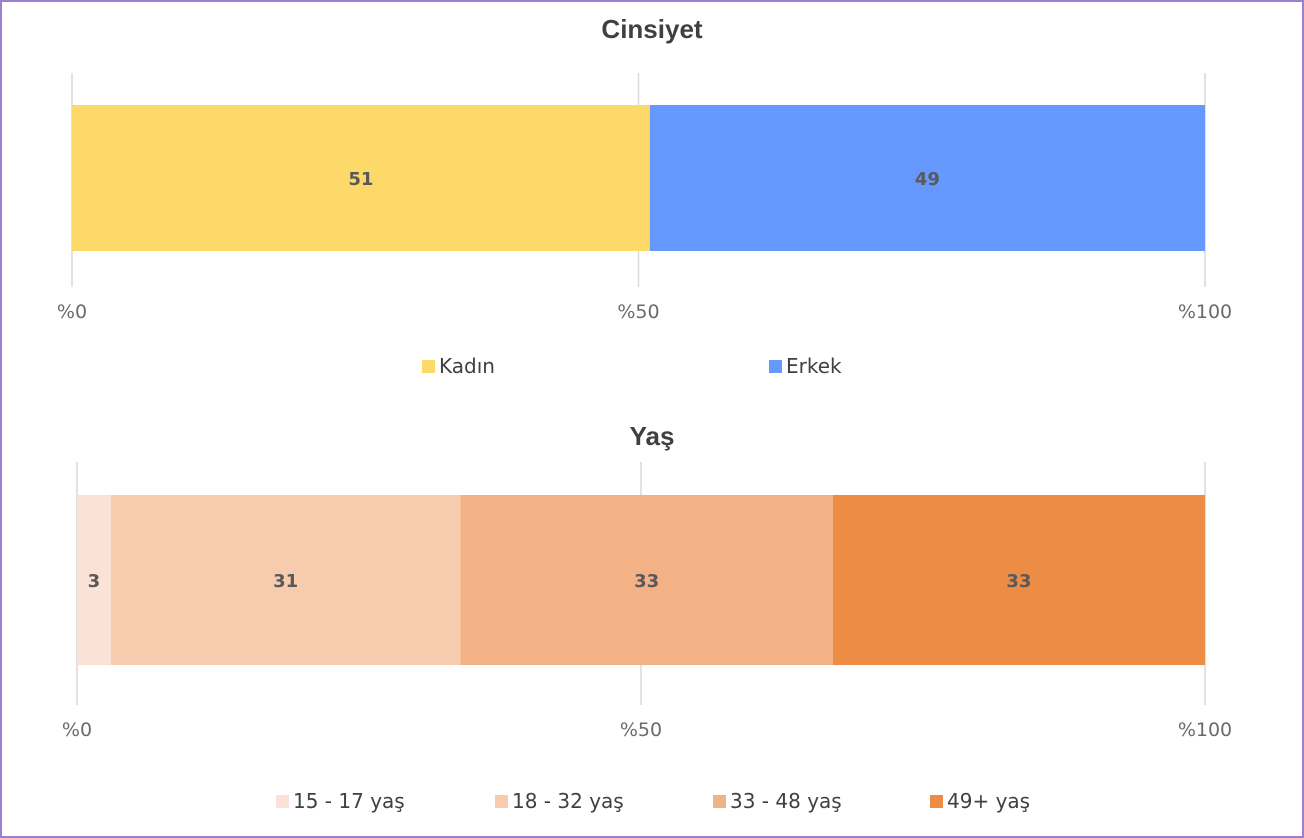 This screenshot has height=838, width=1304. Describe the element at coordinates (652, 436) in the screenshot. I see `chart-title: Yaş` at that location.